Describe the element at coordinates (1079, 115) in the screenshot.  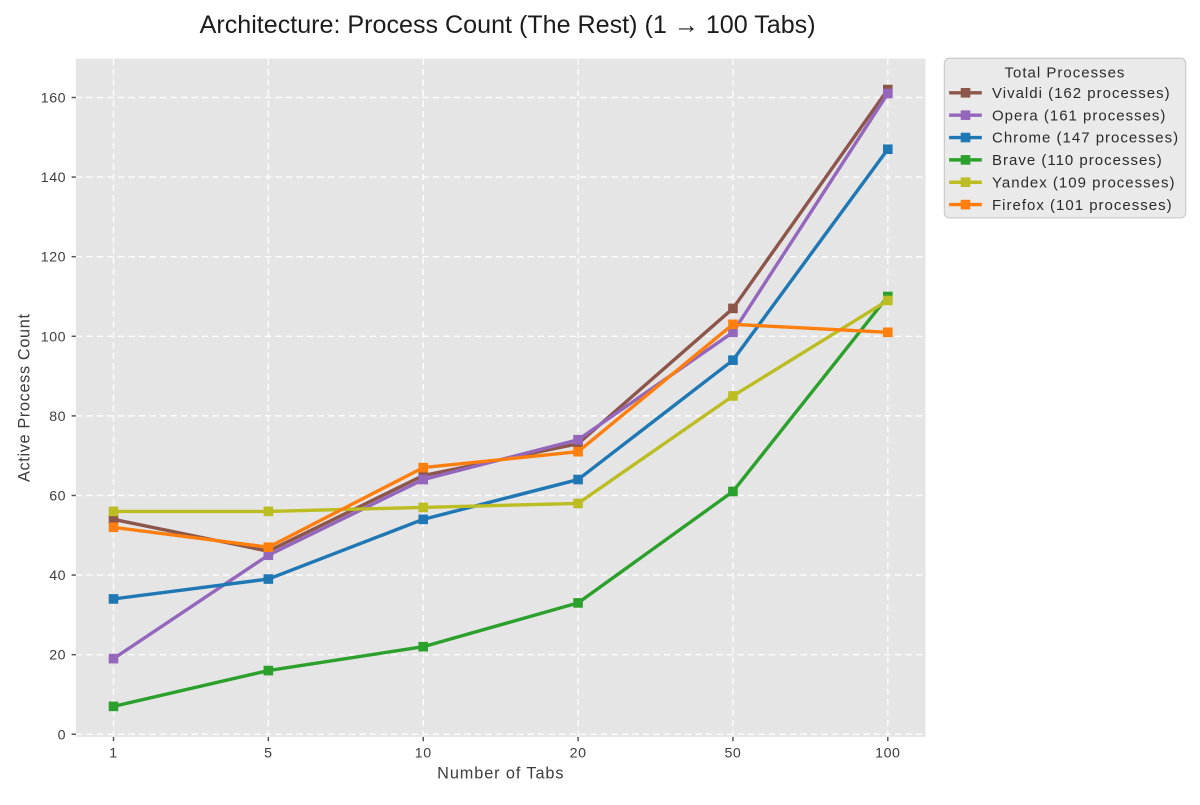
I see `svg-text: Opera (161 processes)` at that location.